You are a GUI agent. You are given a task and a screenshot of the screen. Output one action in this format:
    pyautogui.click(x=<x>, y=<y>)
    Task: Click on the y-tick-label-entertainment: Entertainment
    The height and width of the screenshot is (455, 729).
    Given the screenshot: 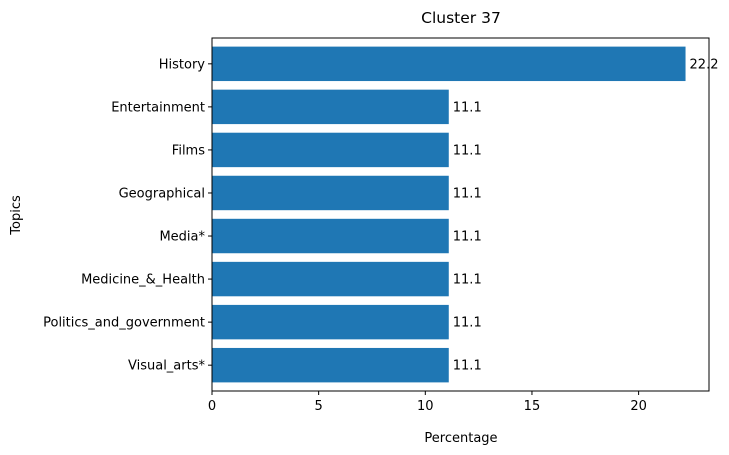 What is the action you would take?
    pyautogui.click(x=158, y=107)
    